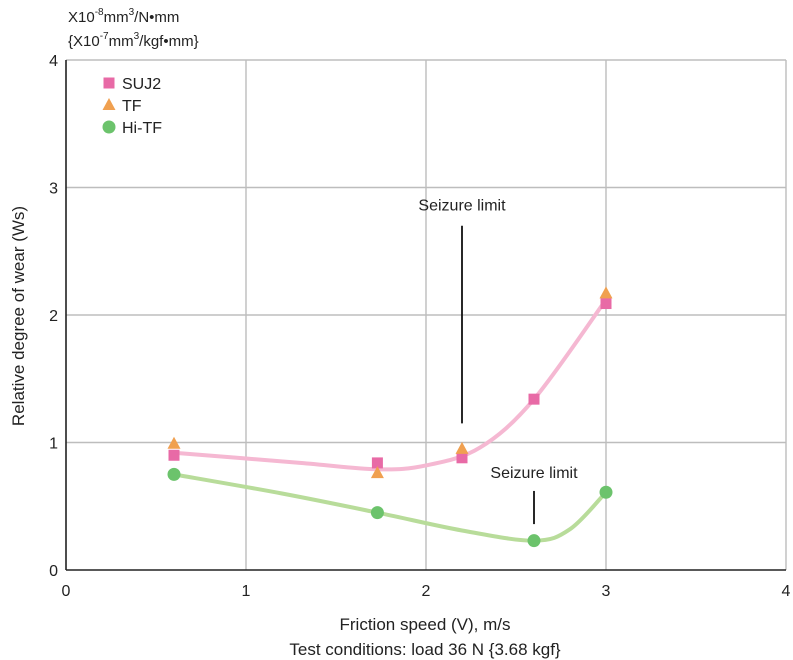  Describe the element at coordinates (498, 360) in the screenshot. I see `annotations: Seizure limit Seizure limit` at that location.